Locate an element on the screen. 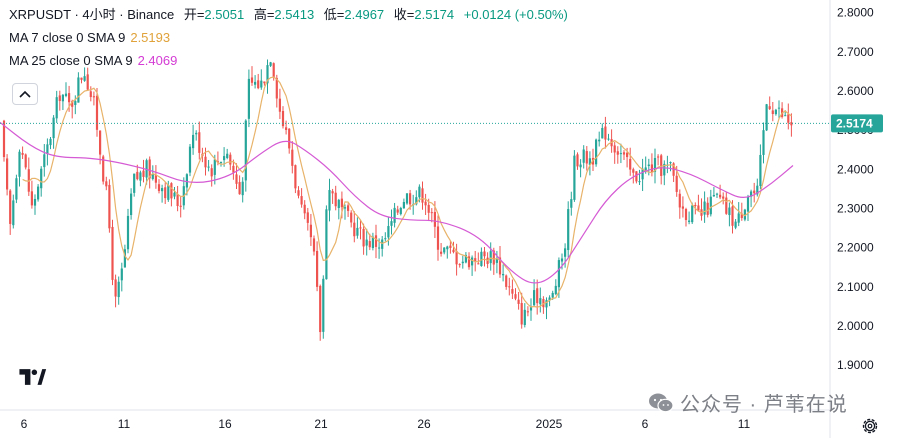 Image resolution: width=907 pixels, height=438 pixels. time-tick-label: 21 is located at coordinates (321, 424).